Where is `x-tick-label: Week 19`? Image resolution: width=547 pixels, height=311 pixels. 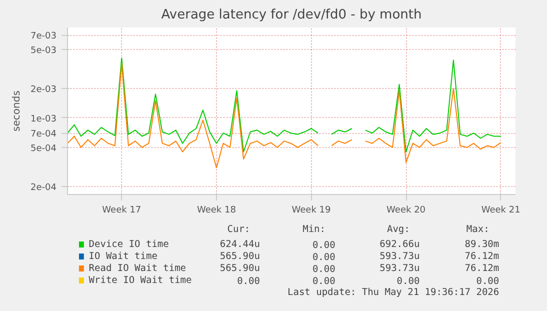
x-tick-label: Week 19 is located at coordinates (312, 211).